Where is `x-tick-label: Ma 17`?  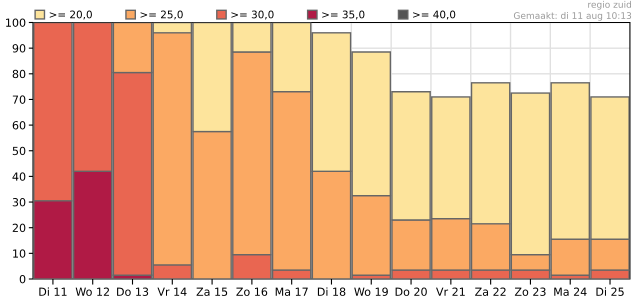
x-tick-label: Ma 17 is located at coordinates (292, 292).